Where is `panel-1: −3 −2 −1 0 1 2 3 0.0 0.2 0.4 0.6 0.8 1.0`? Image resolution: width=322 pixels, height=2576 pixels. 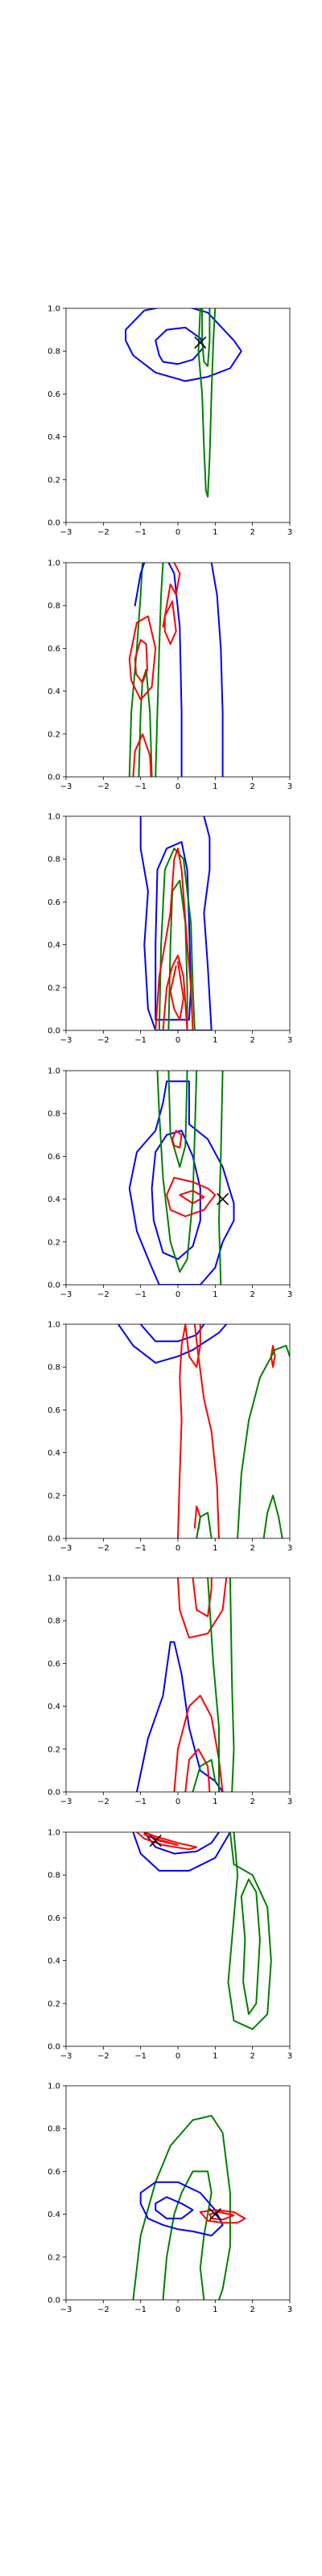 panel-1: −3 −2 −1 0 1 2 3 0.0 0.2 0.4 0.6 0.8 1.0 is located at coordinates (169, 422).